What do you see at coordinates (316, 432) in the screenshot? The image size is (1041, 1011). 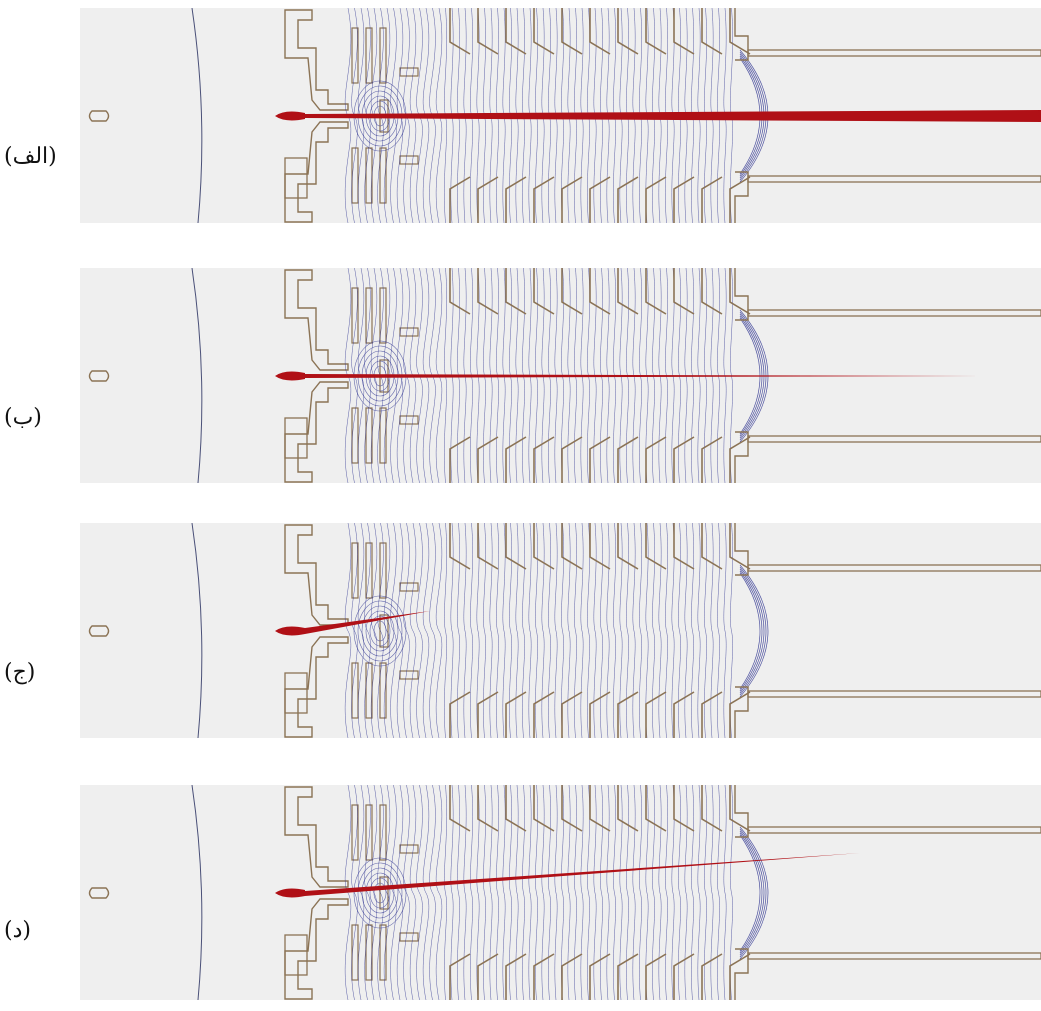 I see `electrode-cap-bottom` at bounding box center [316, 432].